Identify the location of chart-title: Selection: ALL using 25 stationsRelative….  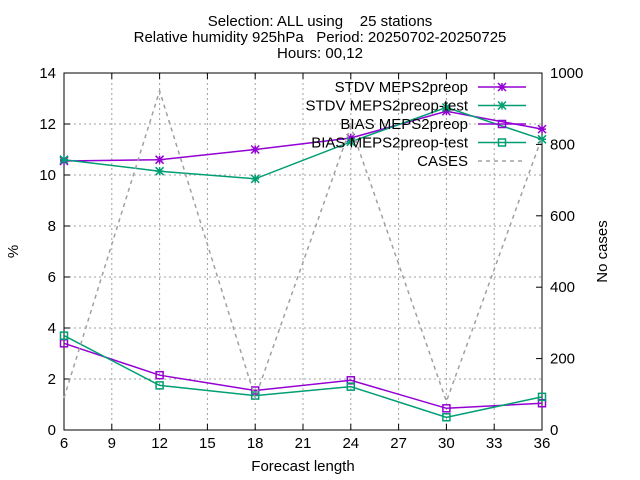
(320, 37).